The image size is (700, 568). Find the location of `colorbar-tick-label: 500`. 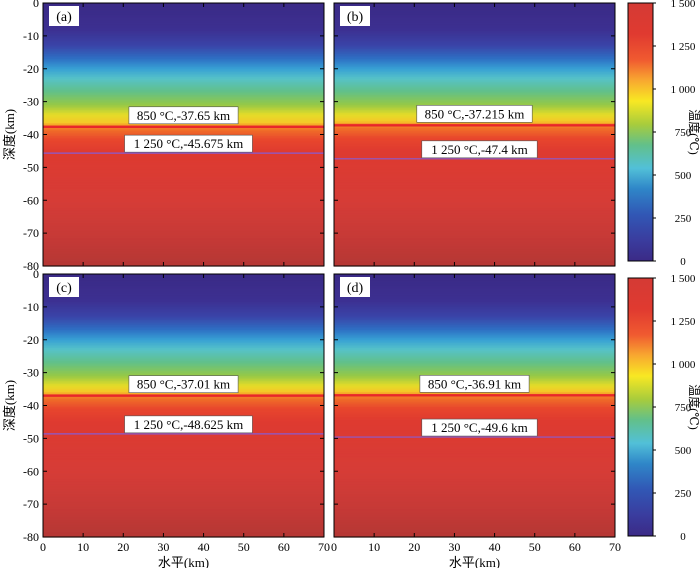

colorbar-tick-label: 500 is located at coordinates (683, 176).